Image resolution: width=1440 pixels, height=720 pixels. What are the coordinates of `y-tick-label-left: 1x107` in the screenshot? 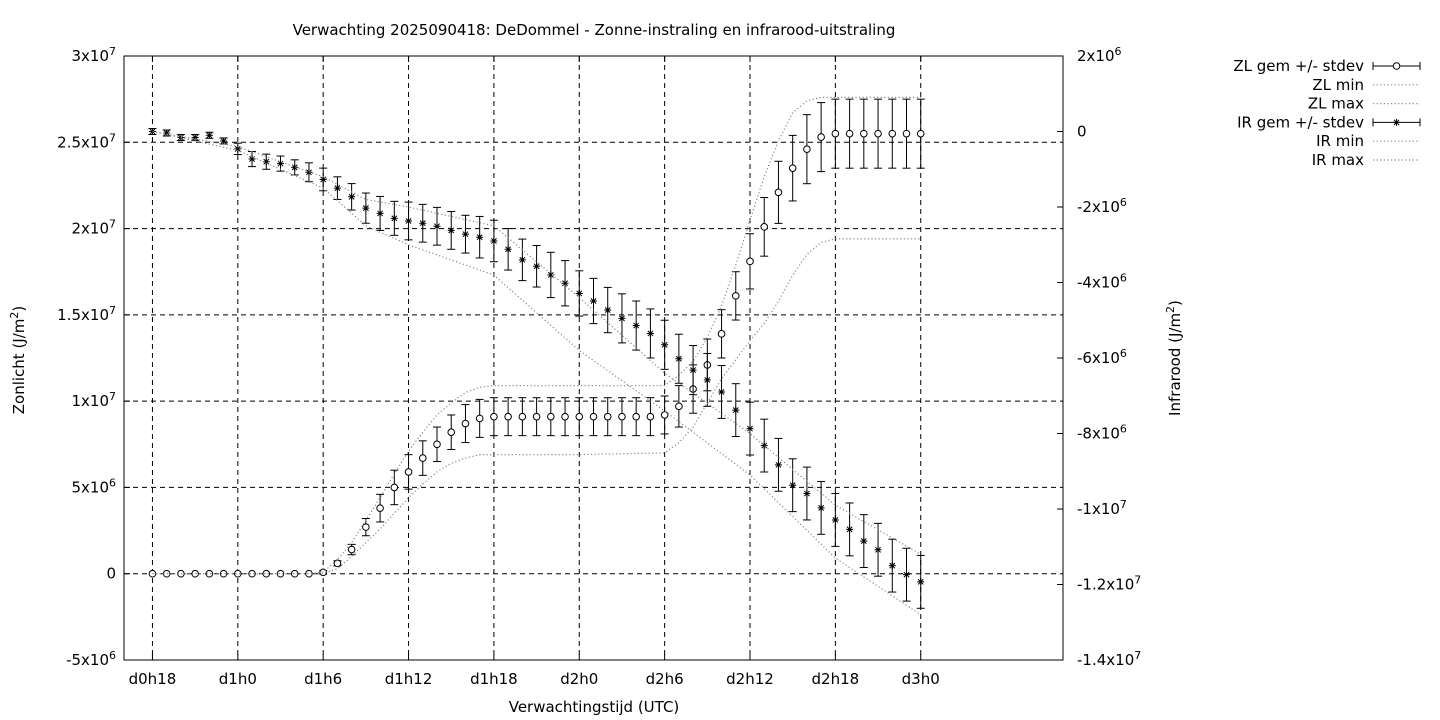 It's located at (93, 400).